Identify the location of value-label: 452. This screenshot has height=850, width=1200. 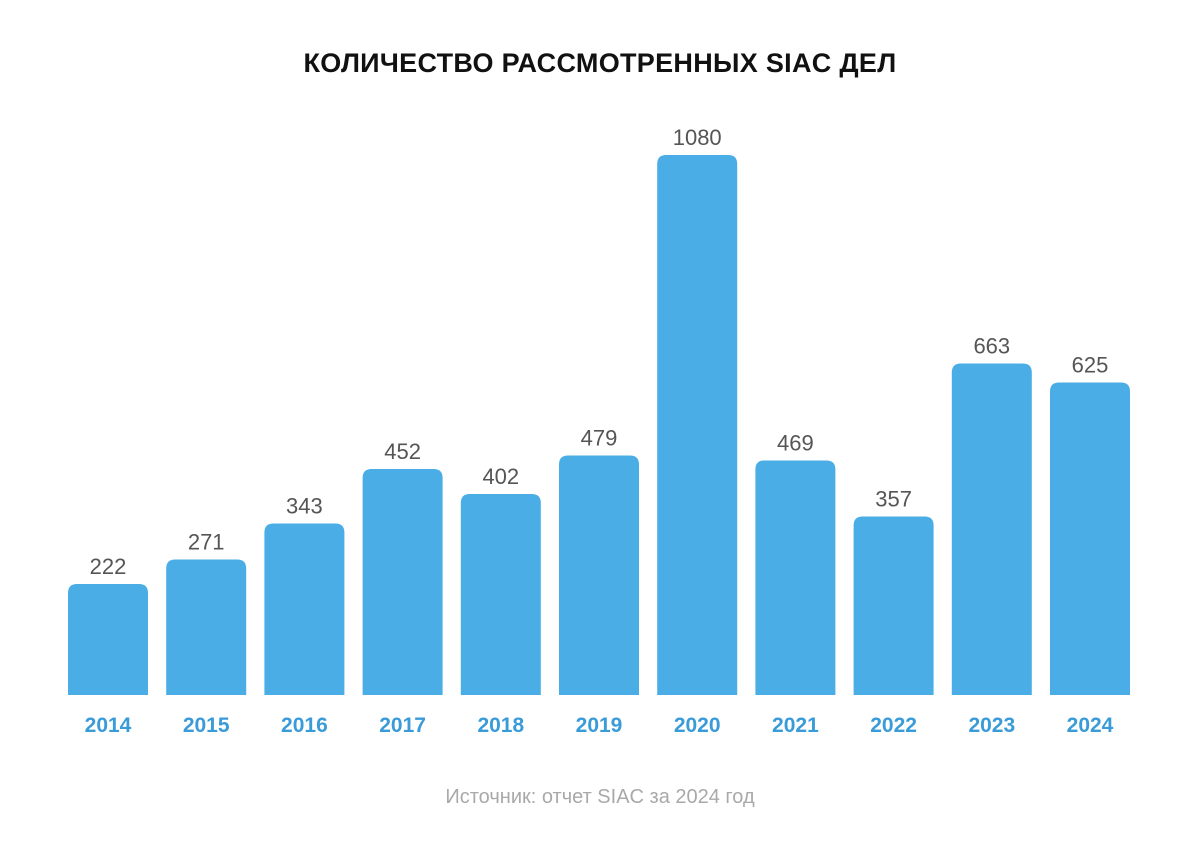
(402, 451).